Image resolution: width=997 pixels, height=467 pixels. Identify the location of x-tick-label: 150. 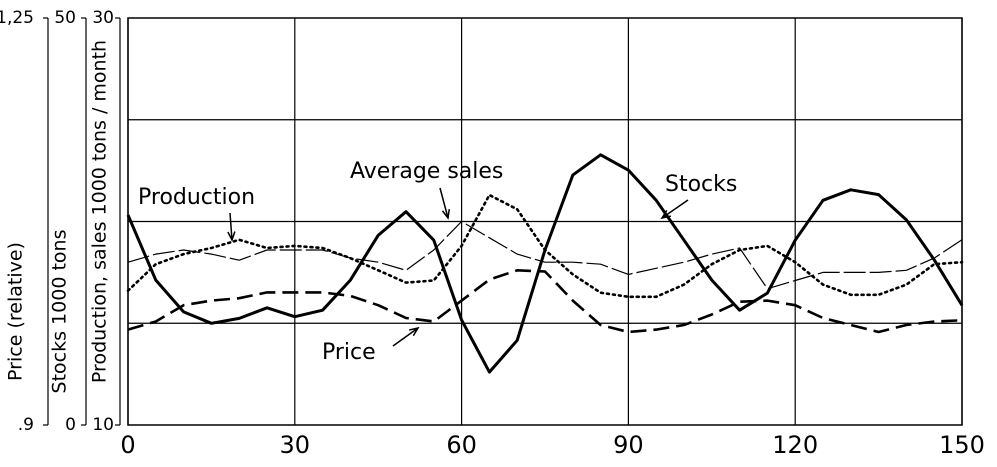
(962, 445).